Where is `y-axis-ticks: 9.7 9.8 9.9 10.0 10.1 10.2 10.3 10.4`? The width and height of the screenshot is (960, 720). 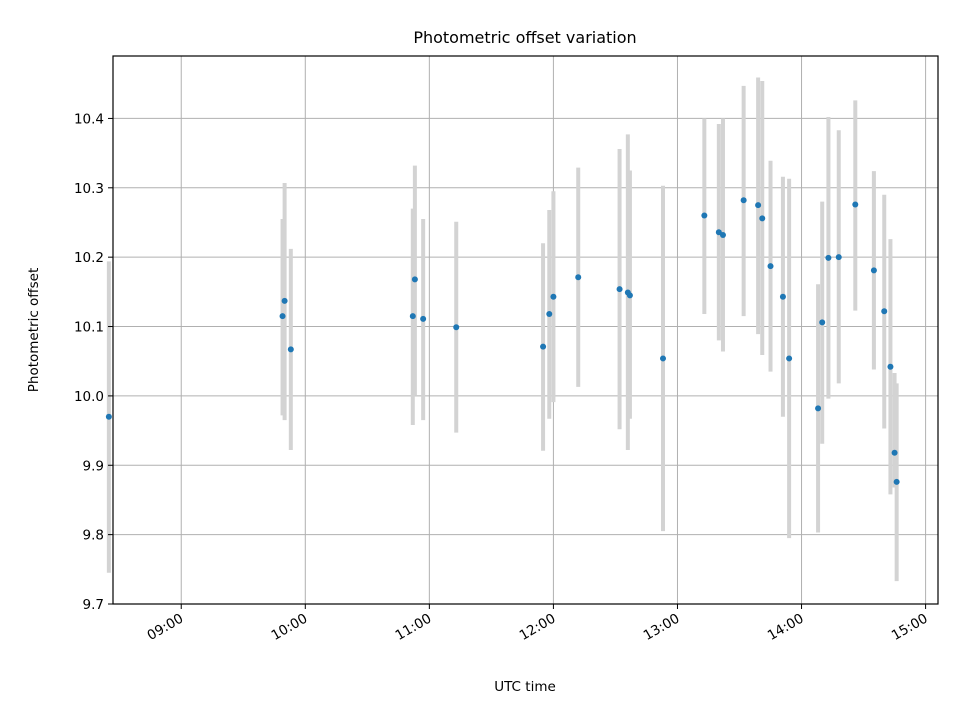
y-axis-ticks: 9.7 9.8 9.9 10.0 10.1 10.2 10.3 10.4 is located at coordinates (93, 362).